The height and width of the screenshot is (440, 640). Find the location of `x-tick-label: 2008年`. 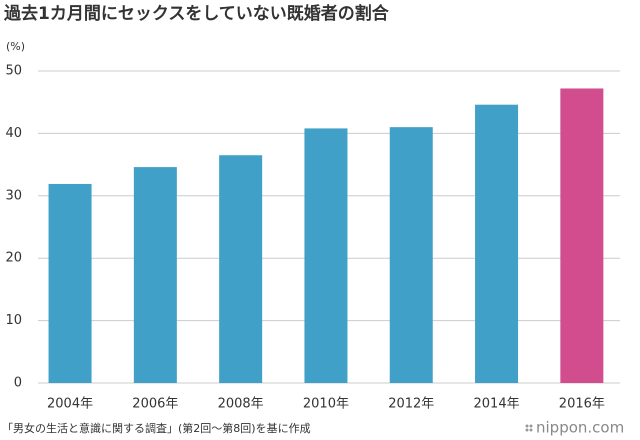

x-tick-label: 2008年 is located at coordinates (241, 404).